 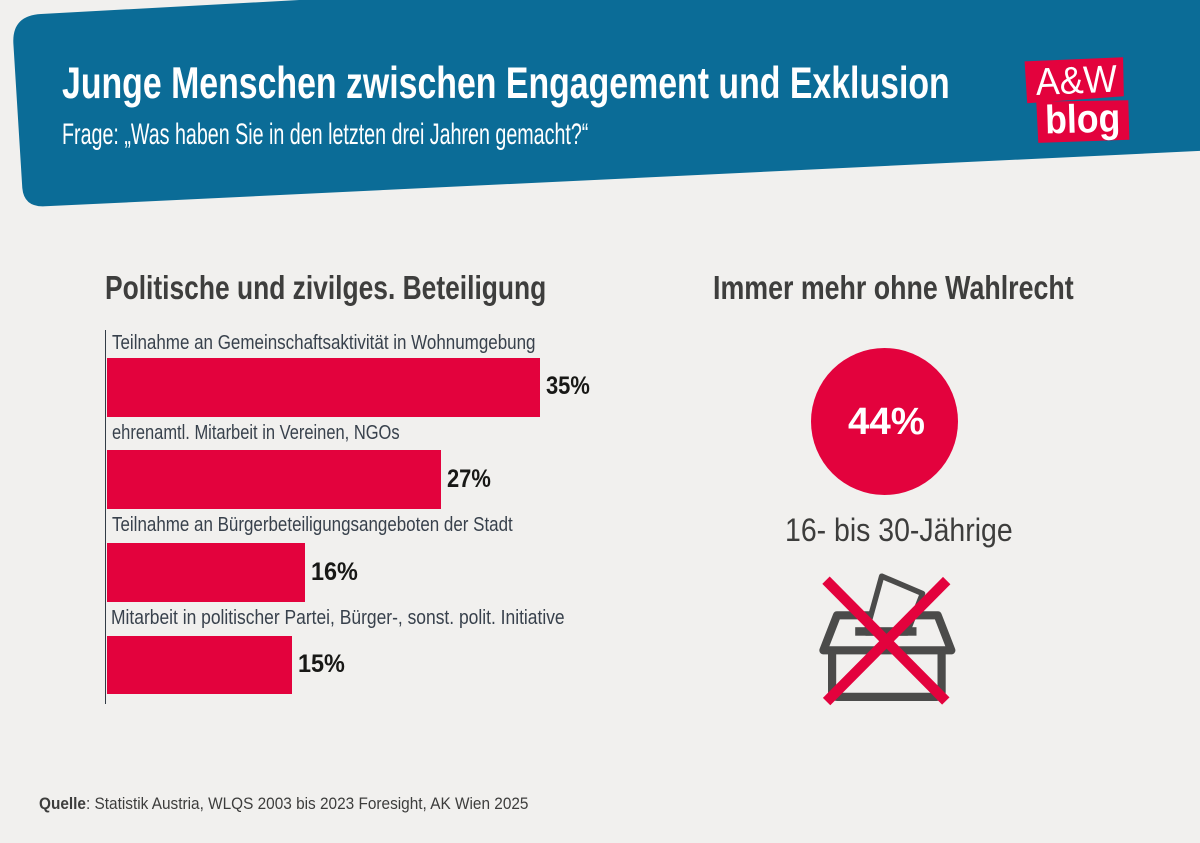 What do you see at coordinates (1083, 120) in the screenshot?
I see `svg-text: blog` at bounding box center [1083, 120].